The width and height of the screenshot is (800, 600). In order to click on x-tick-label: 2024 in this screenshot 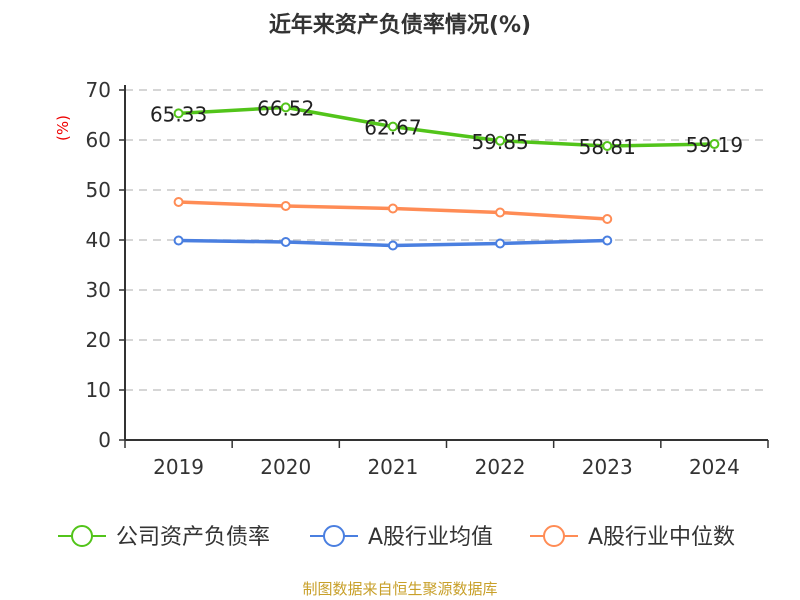, I will do `click(714, 467)`.